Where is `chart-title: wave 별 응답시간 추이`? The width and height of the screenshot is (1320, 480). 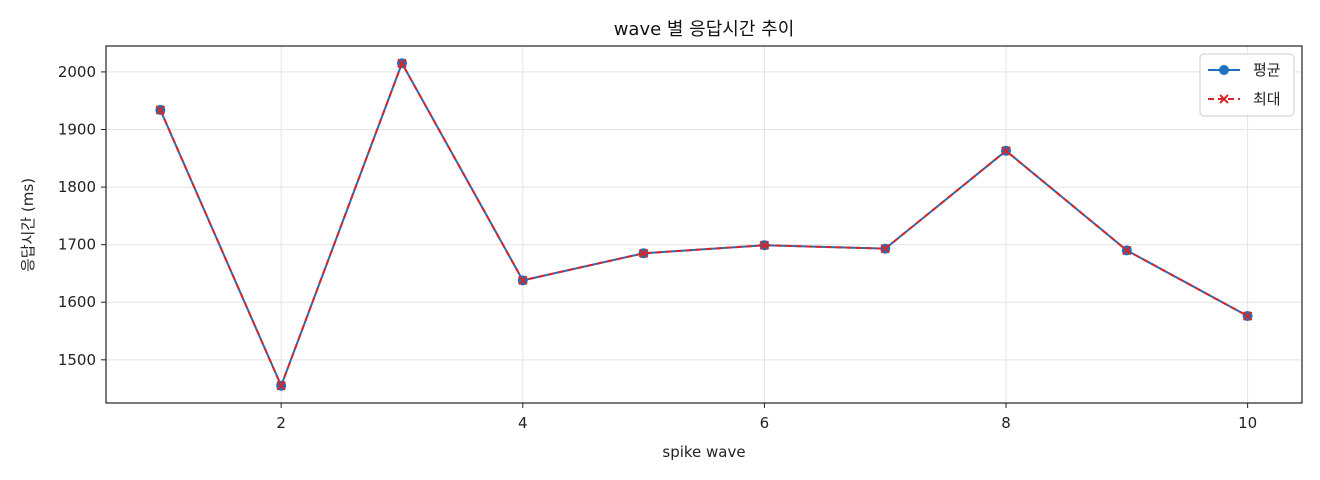 chart-title: wave 별 응답시간 추이 is located at coordinates (704, 29).